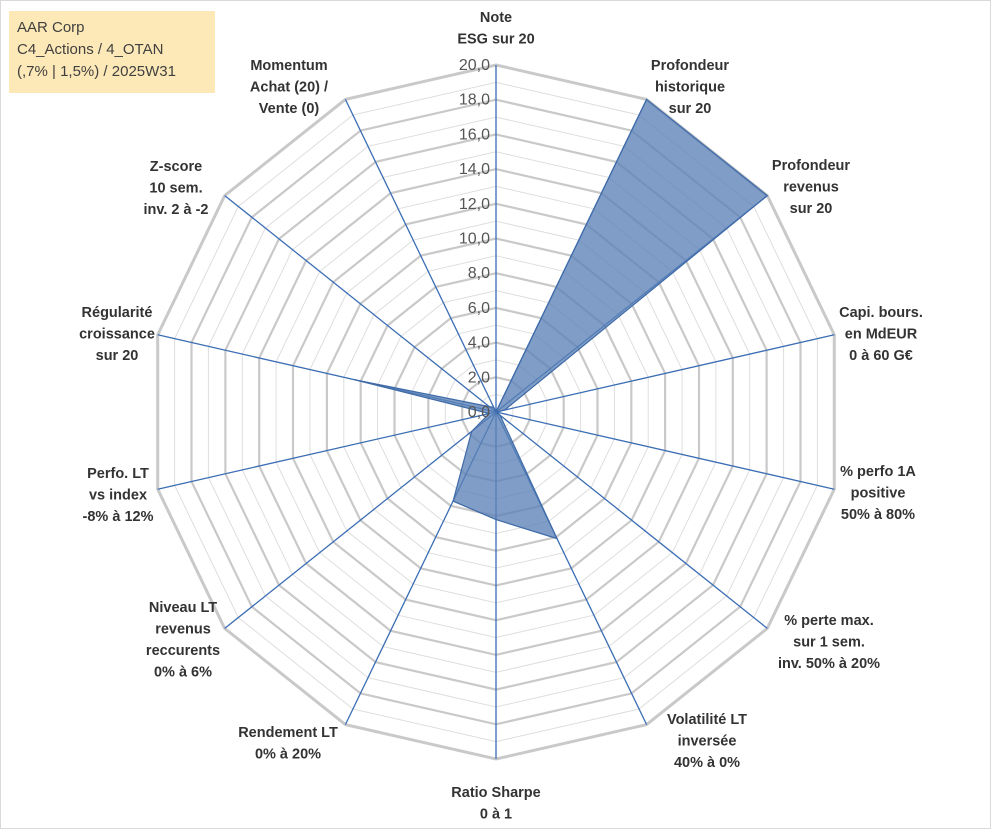  I want to click on tick-label: 14,0, so click(474, 169).